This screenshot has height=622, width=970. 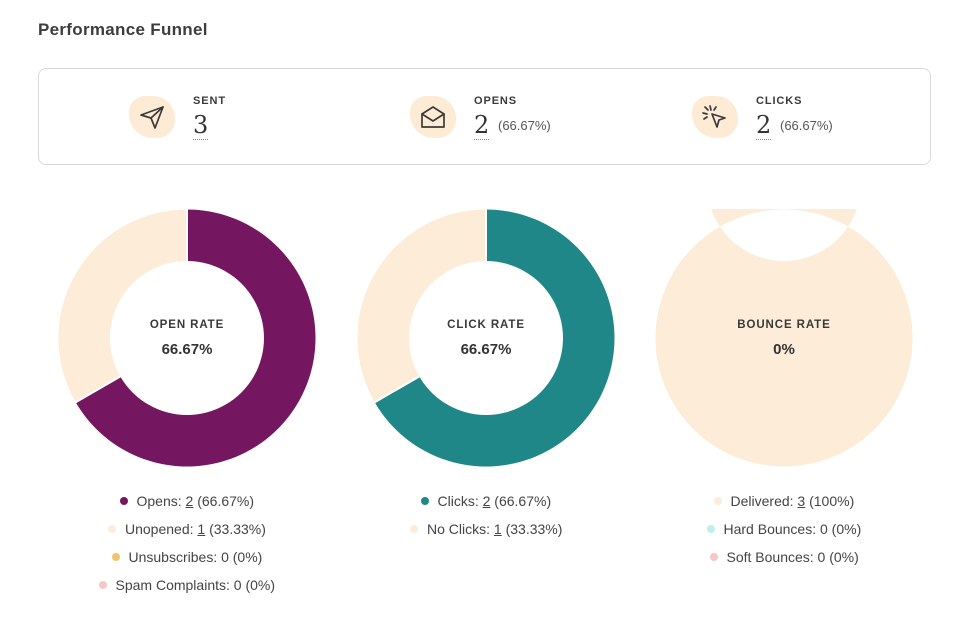 What do you see at coordinates (187, 325) in the screenshot?
I see `open-rate-center-label: OPEN RATE` at bounding box center [187, 325].